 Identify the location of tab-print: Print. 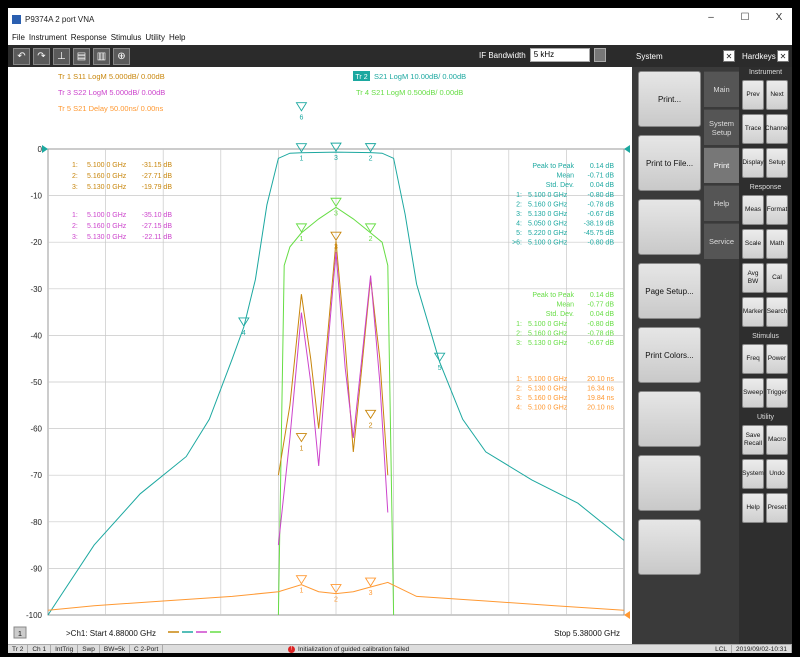
(721, 165).